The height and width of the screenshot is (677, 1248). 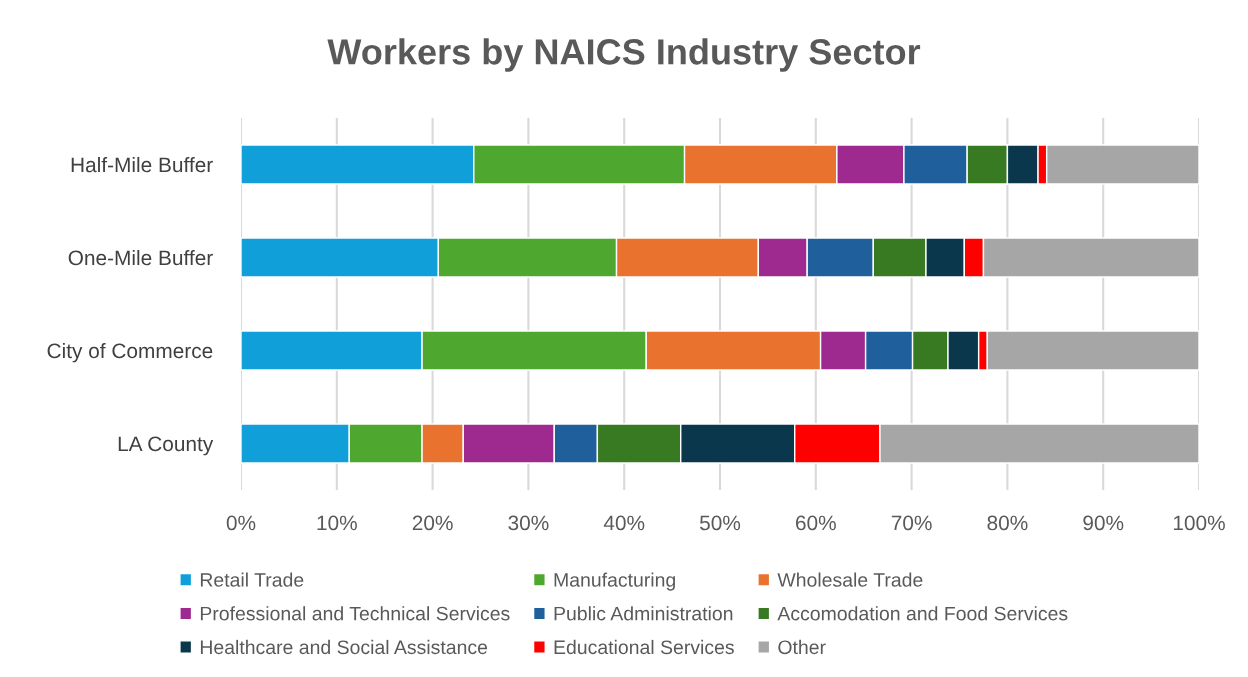 I want to click on legend-label: Retail Trade, so click(x=252, y=579).